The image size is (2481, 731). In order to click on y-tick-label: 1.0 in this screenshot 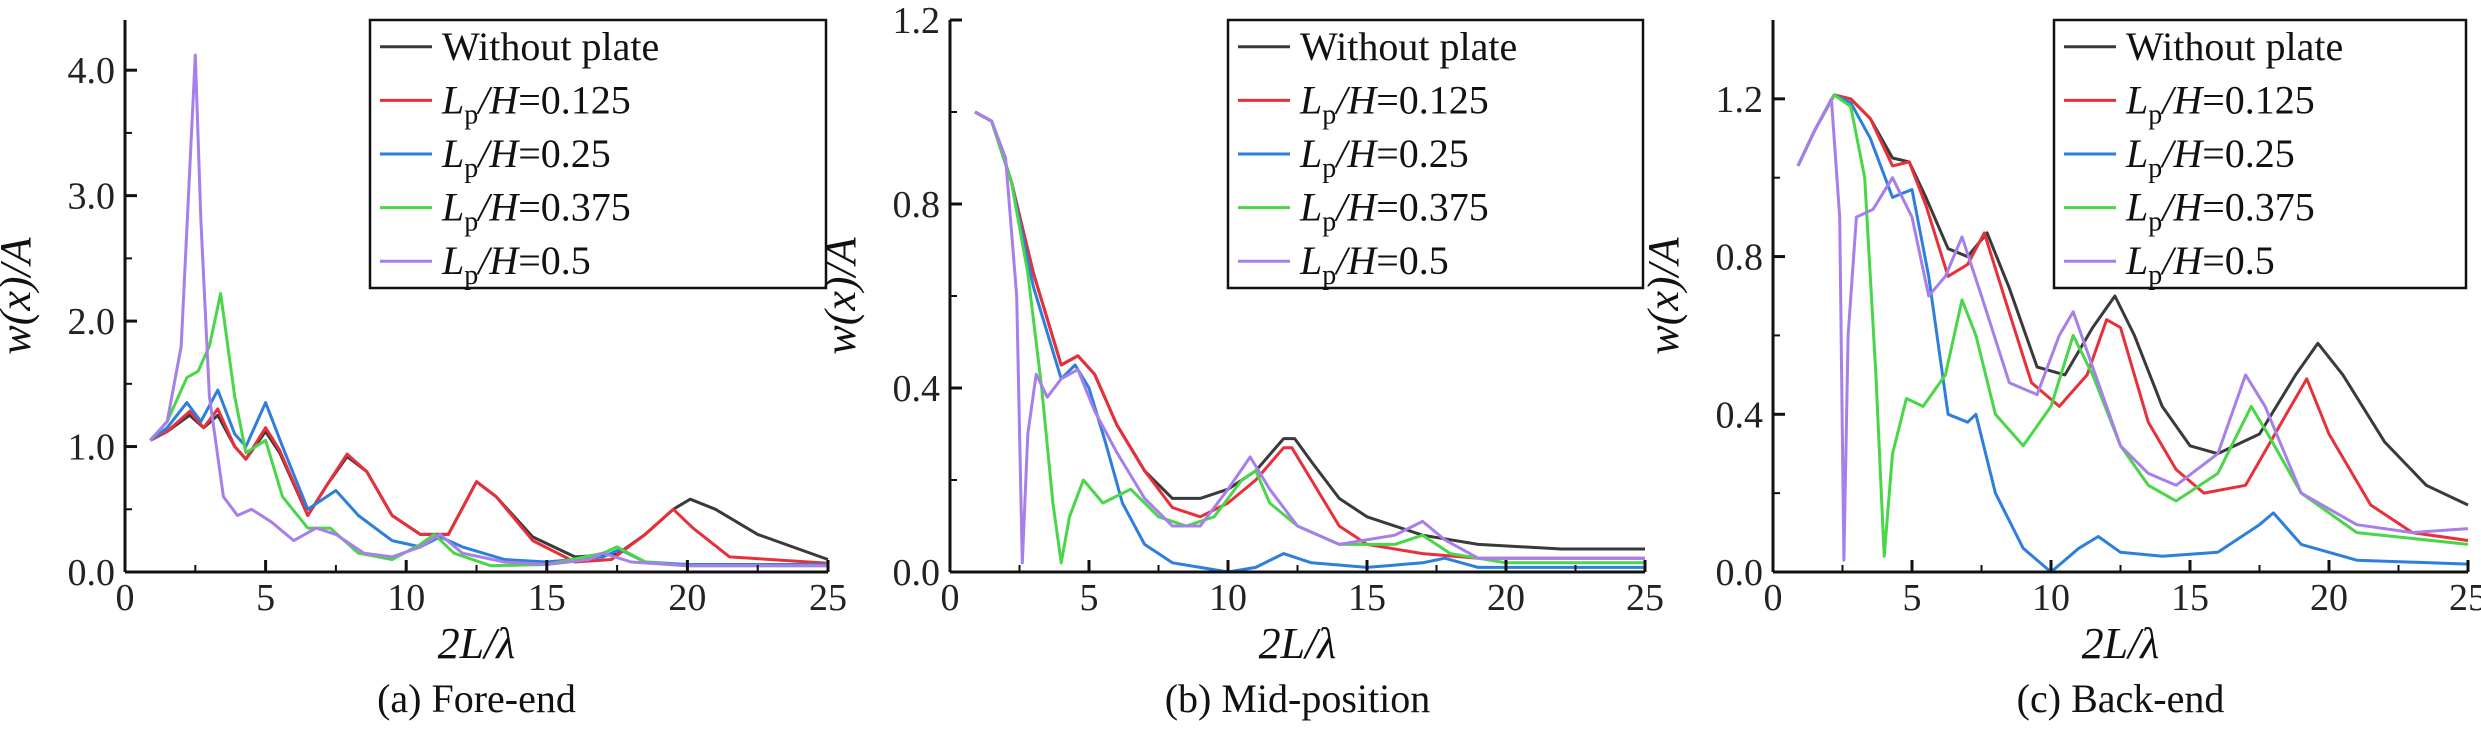, I will do `click(92, 448)`.